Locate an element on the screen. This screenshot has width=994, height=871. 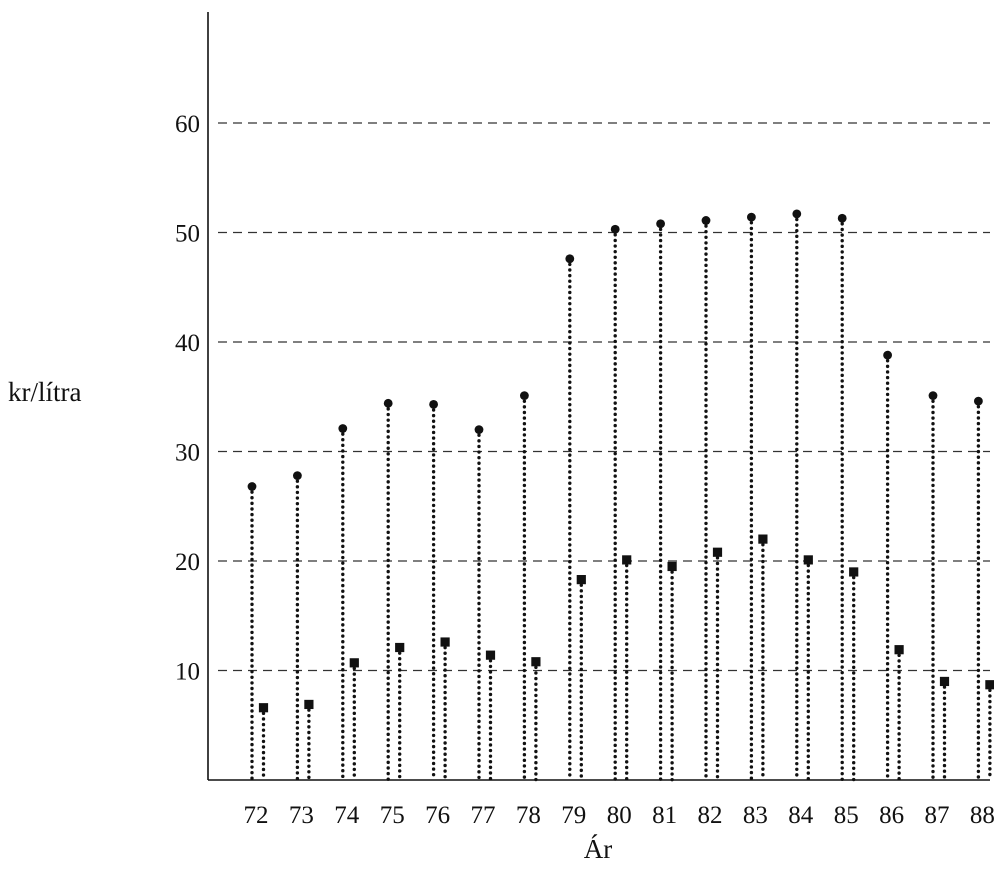
x-tick-label-83: 83 is located at coordinates (755, 815).